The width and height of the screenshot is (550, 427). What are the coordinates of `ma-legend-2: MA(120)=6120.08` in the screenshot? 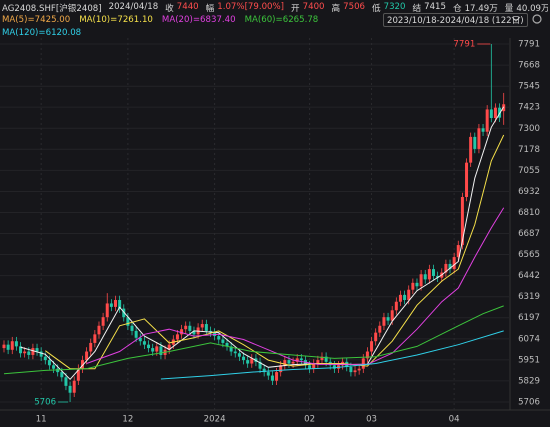 It's located at (41, 33).